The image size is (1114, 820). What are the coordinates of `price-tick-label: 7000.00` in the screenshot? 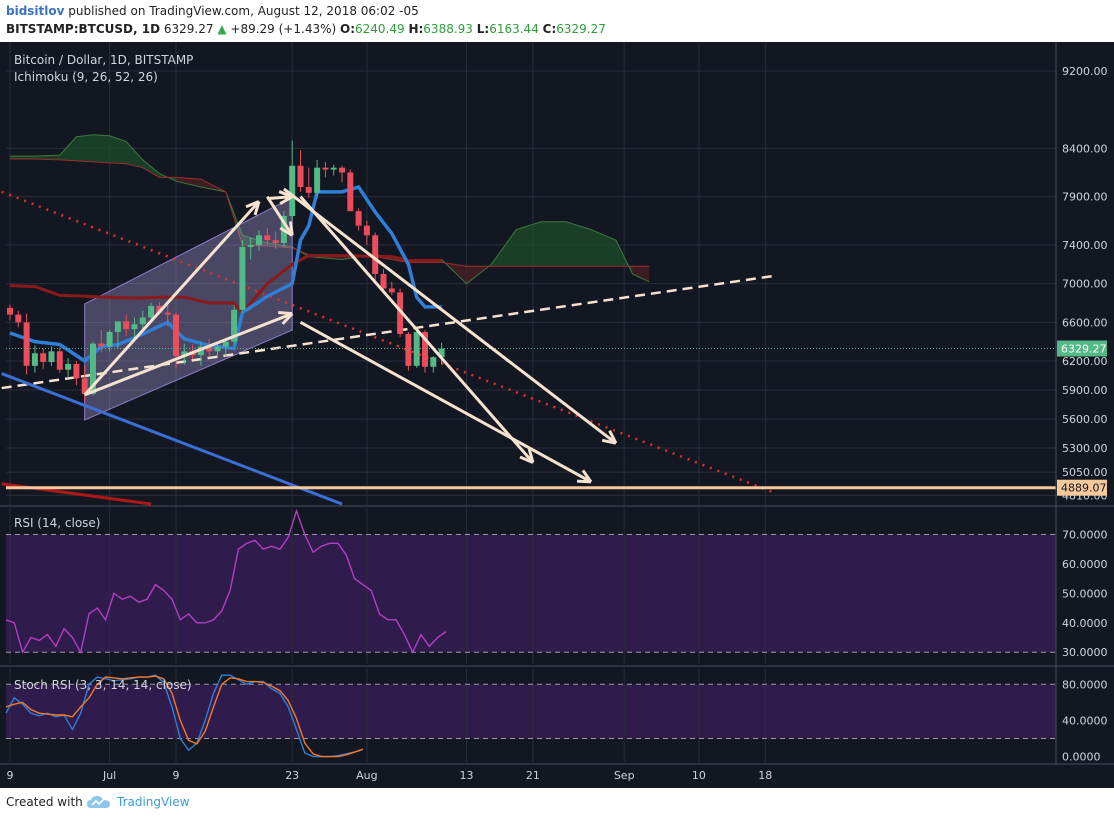 It's located at (1085, 284).